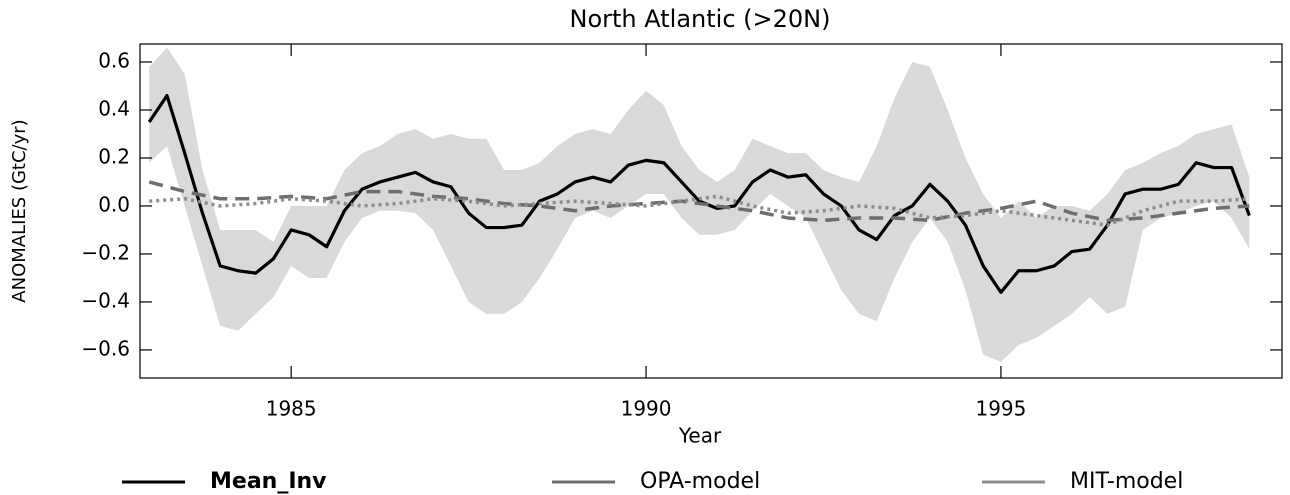 This screenshot has width=1290, height=495. What do you see at coordinates (114, 108) in the screenshot?
I see `y-tick-label: 0.4` at bounding box center [114, 108].